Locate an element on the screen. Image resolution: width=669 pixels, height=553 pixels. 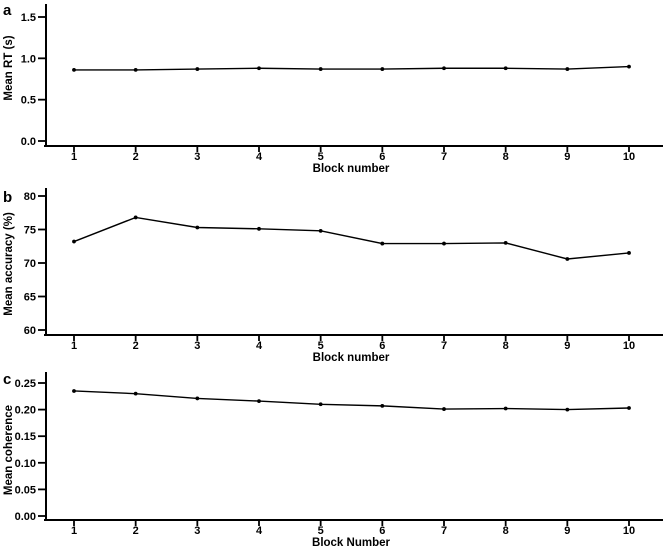
y-axis-title: Mean accuracy (%) is located at coordinates (9, 264).